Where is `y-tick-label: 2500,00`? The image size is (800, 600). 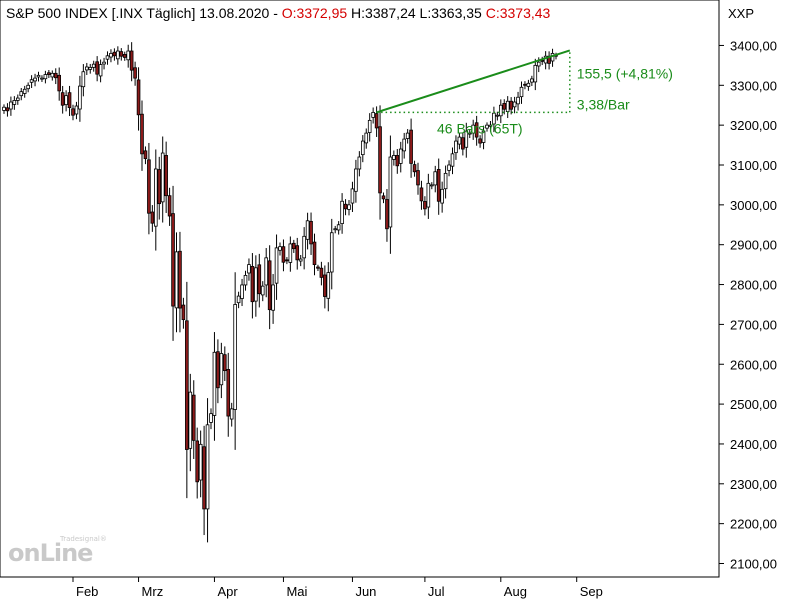 y-tick-label: 2500,00 is located at coordinates (753, 404).